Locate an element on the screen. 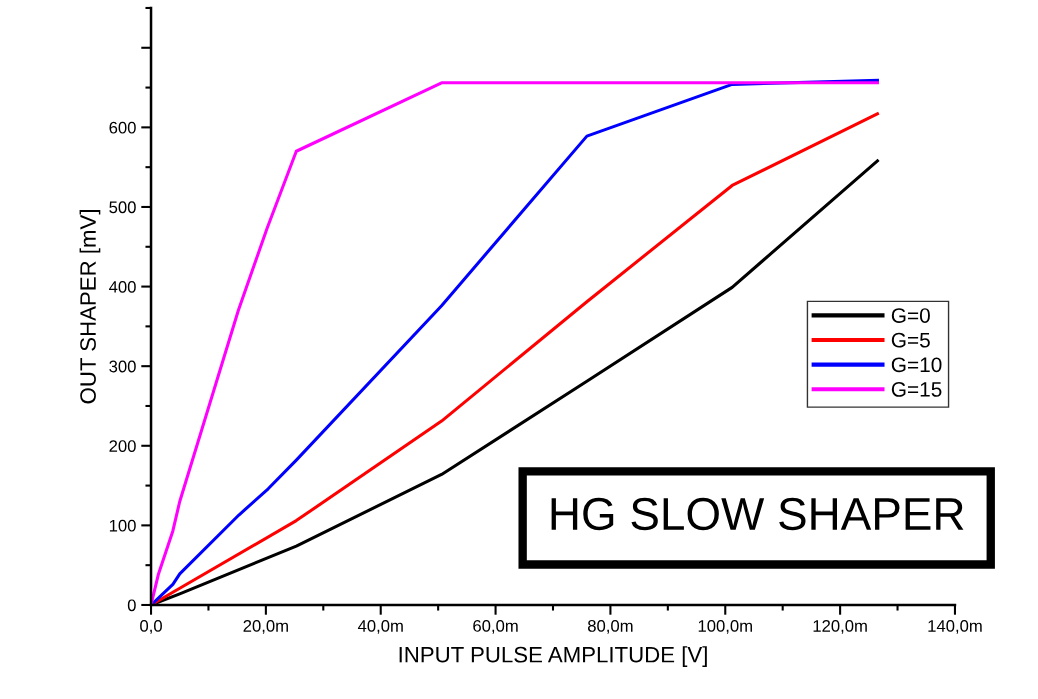 The height and width of the screenshot is (699, 1038). y-tick-label: 200 is located at coordinates (122, 446).